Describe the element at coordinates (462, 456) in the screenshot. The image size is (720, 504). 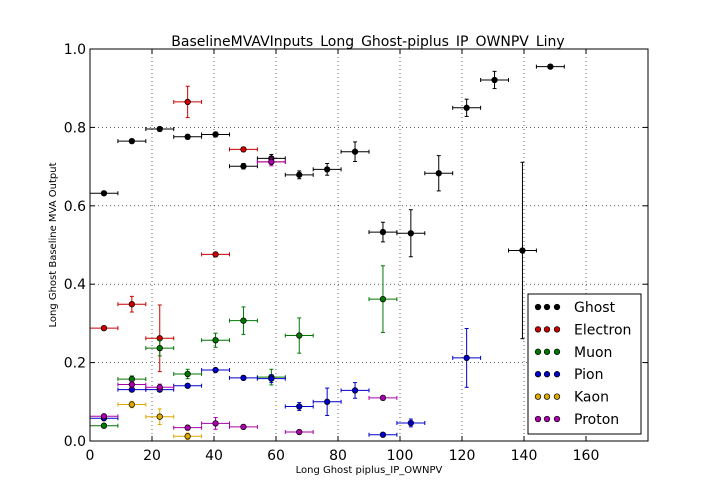
I see `x-tick-label: 120` at that location.